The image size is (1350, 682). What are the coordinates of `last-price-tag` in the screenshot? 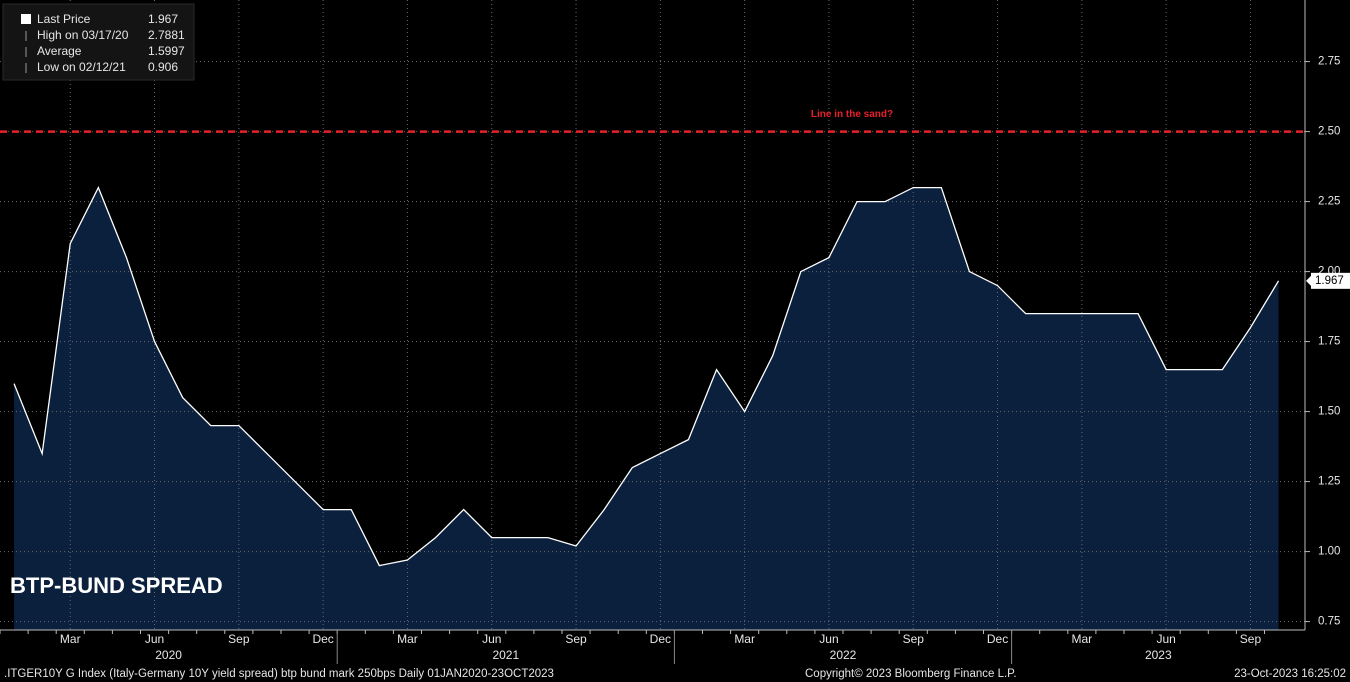 It's located at (1330, 280).